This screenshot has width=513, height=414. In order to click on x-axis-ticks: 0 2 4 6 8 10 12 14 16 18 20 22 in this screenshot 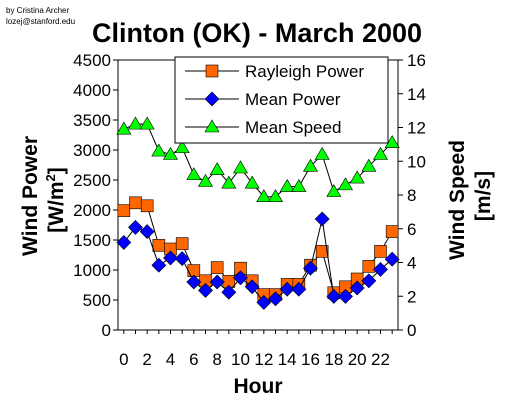, I will do `click(256, 349)`.